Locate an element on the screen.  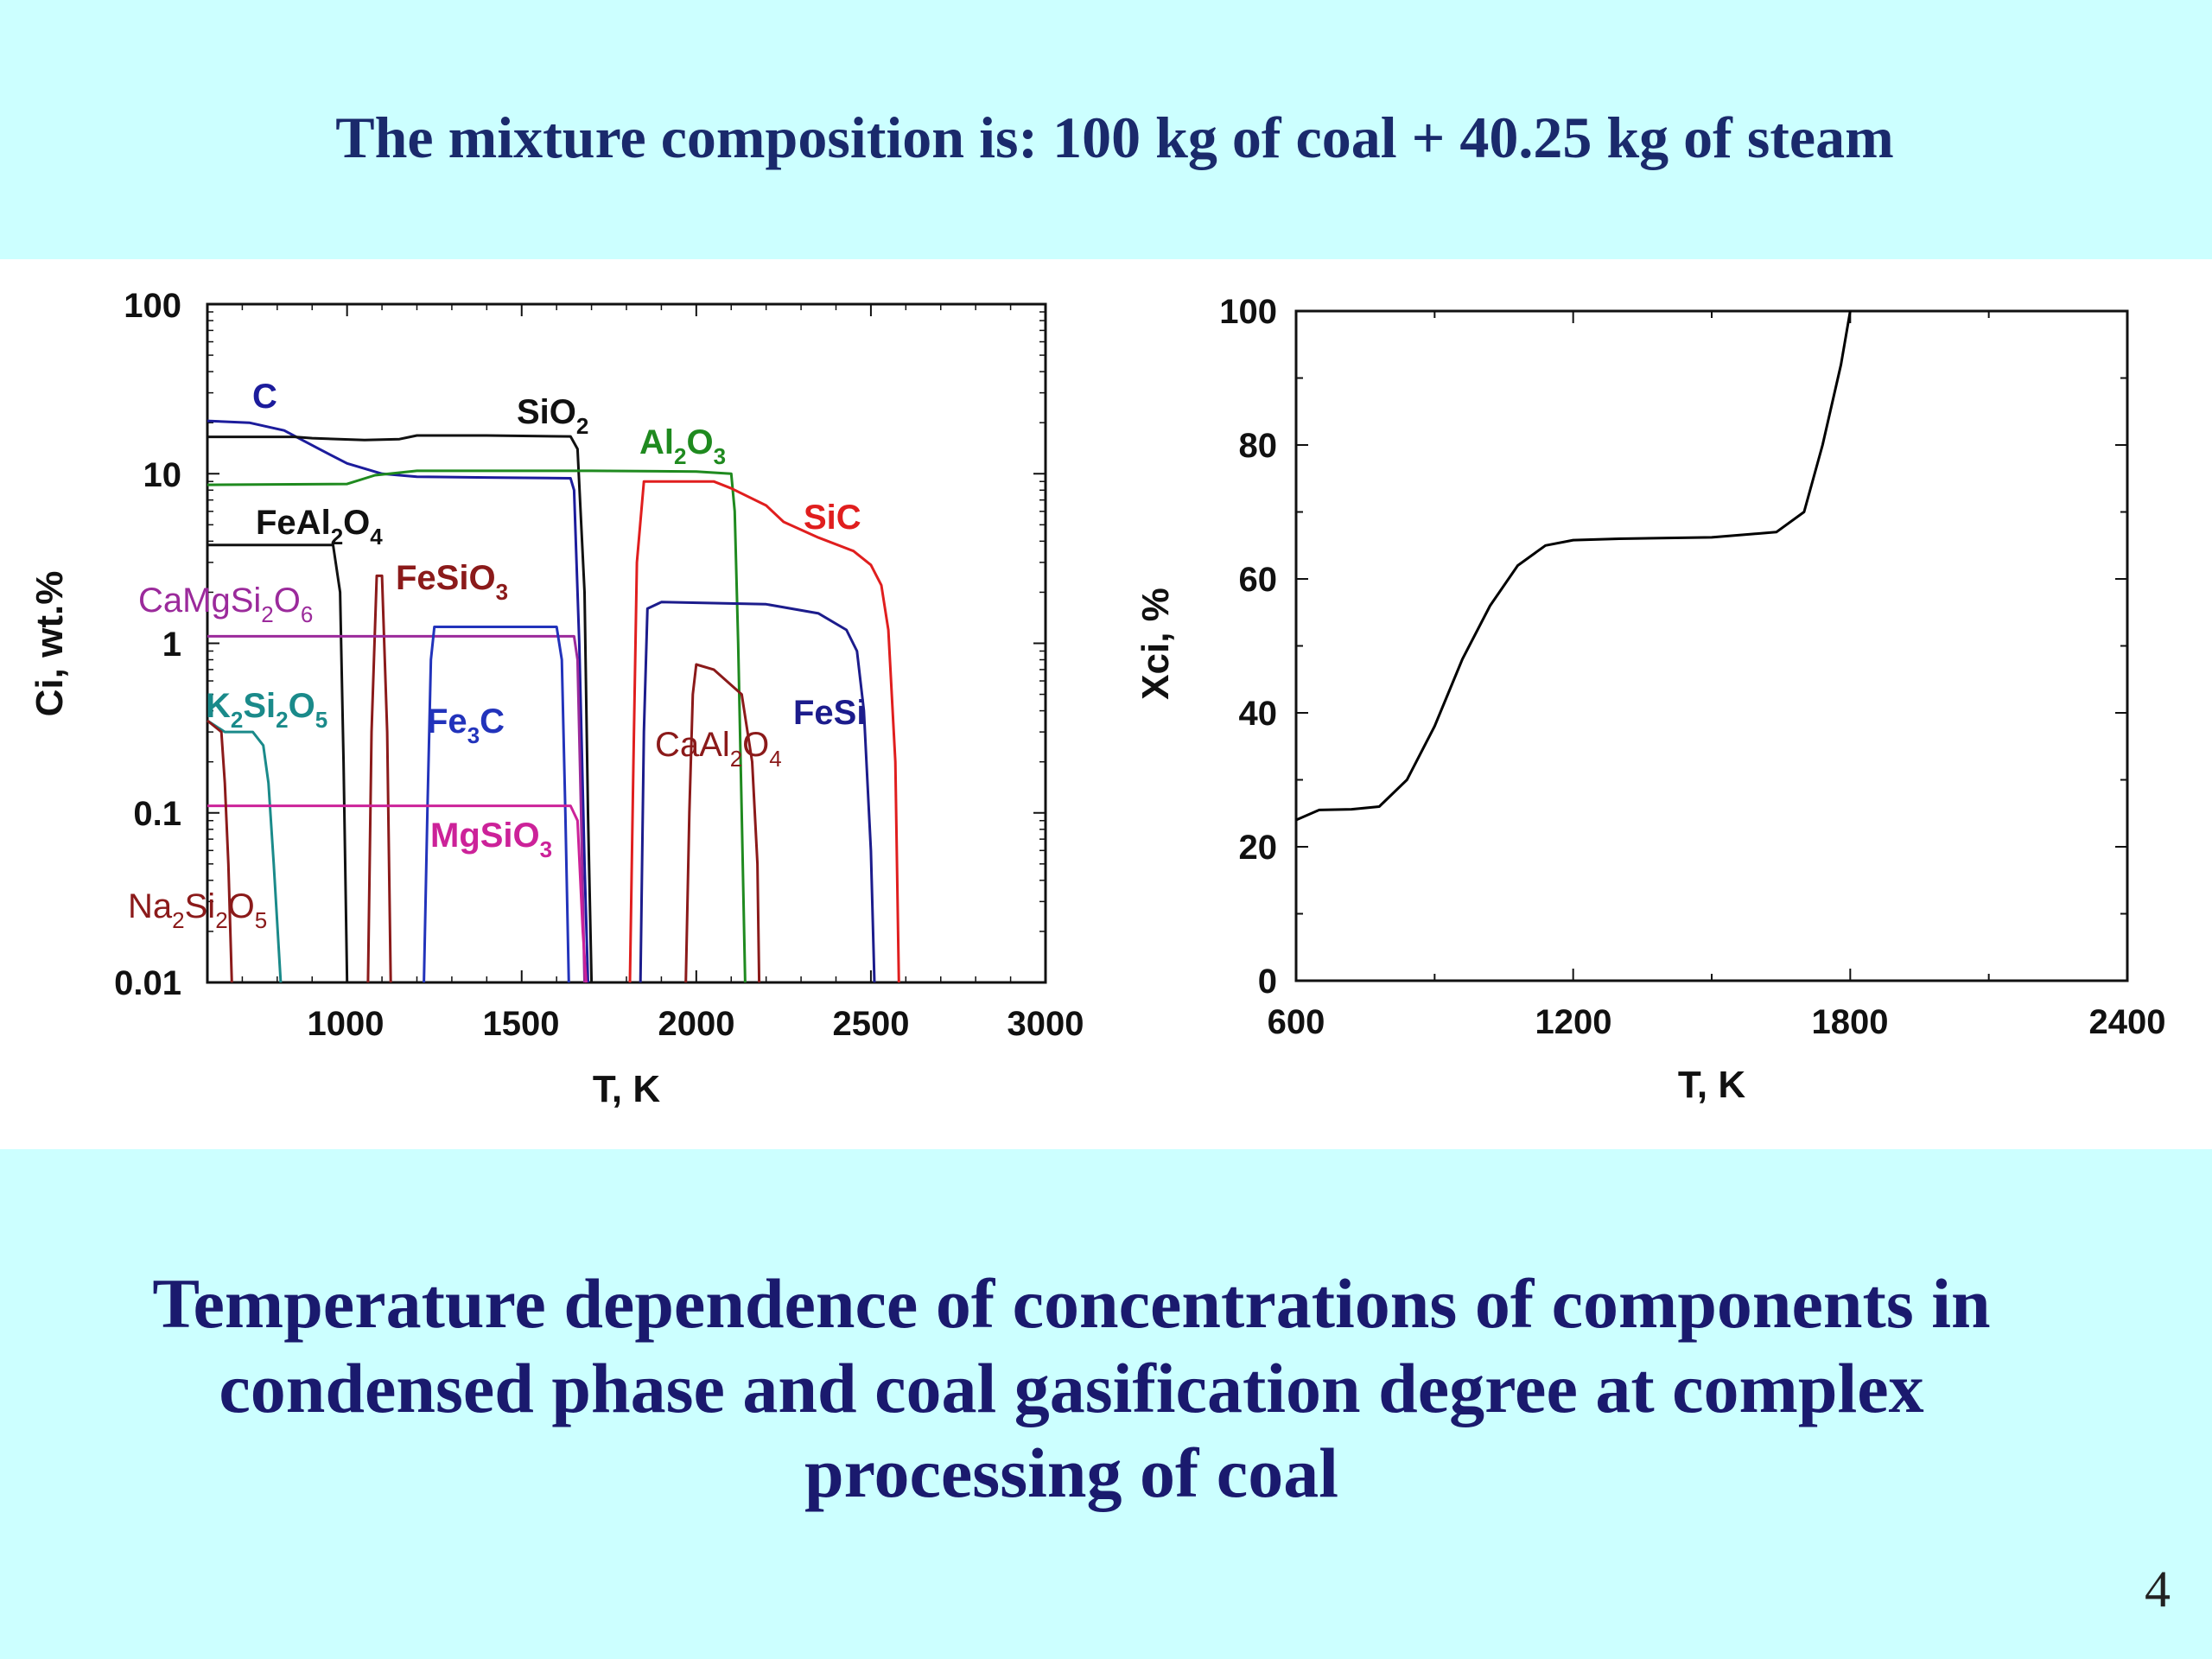
left-x-tick-label: 1000 is located at coordinates (346, 1024).